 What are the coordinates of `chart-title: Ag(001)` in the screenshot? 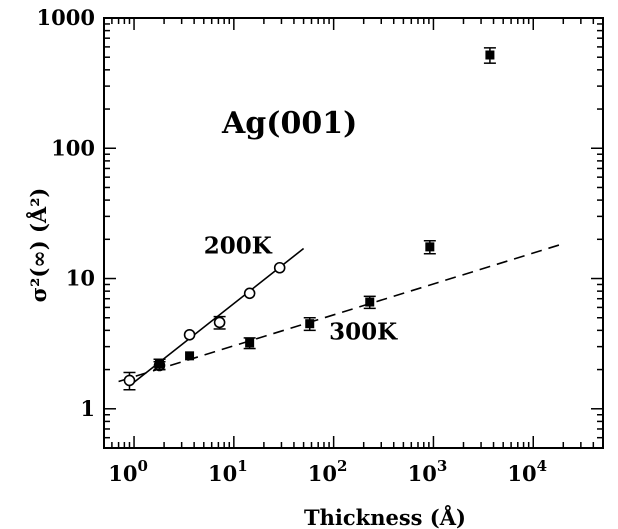 It's located at (289, 123).